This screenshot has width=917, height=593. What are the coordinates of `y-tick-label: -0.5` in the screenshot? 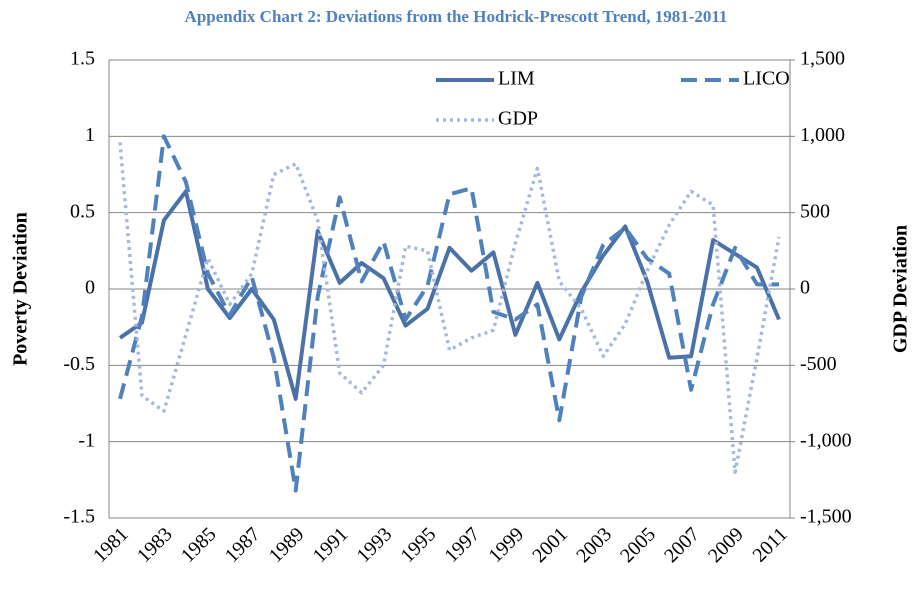 It's located at (79, 364).